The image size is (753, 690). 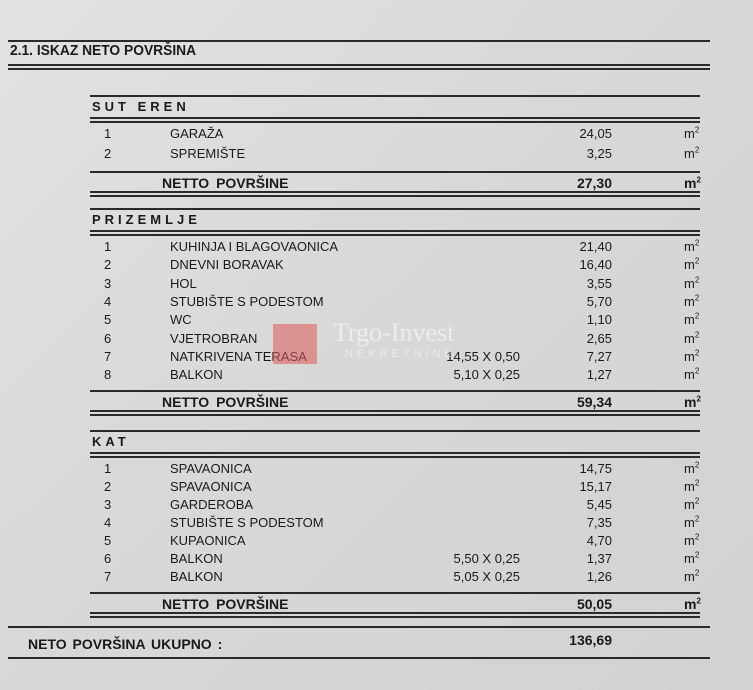 I want to click on room-dimensions: 5,10 X 0,25, so click(x=487, y=375).